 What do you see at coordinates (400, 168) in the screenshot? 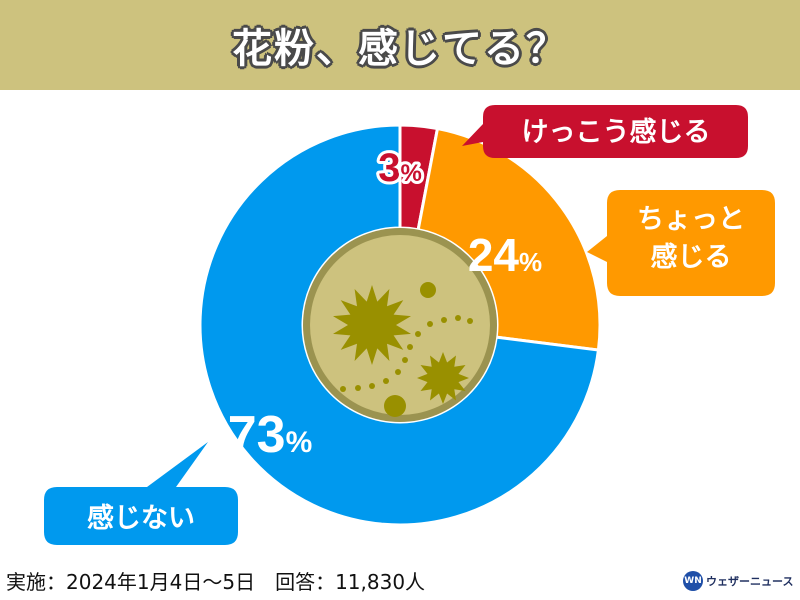
I see `percent-label-0: 3%` at bounding box center [400, 168].